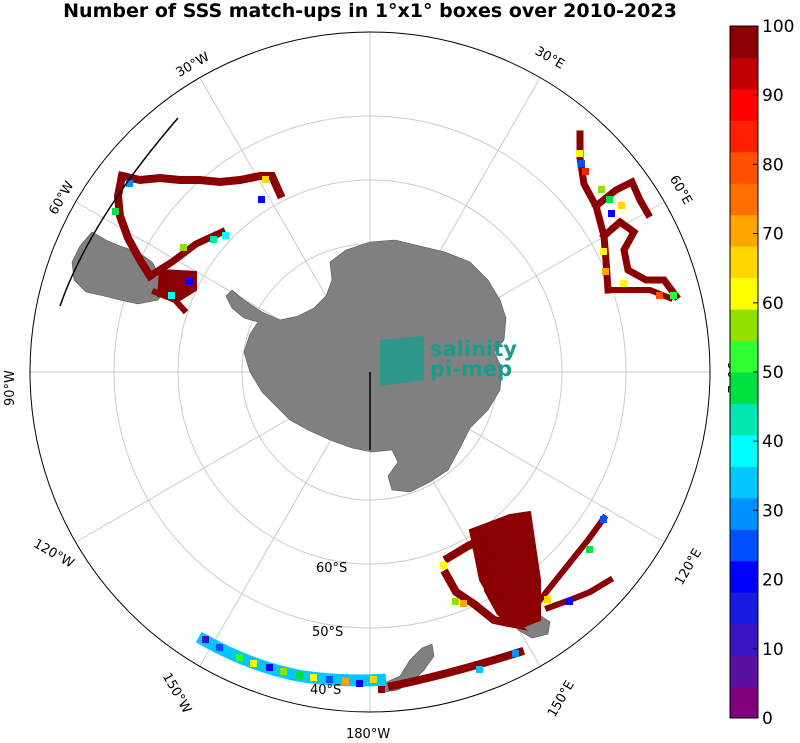  I want to click on track-pacific-arc-dense, so click(456, 668).